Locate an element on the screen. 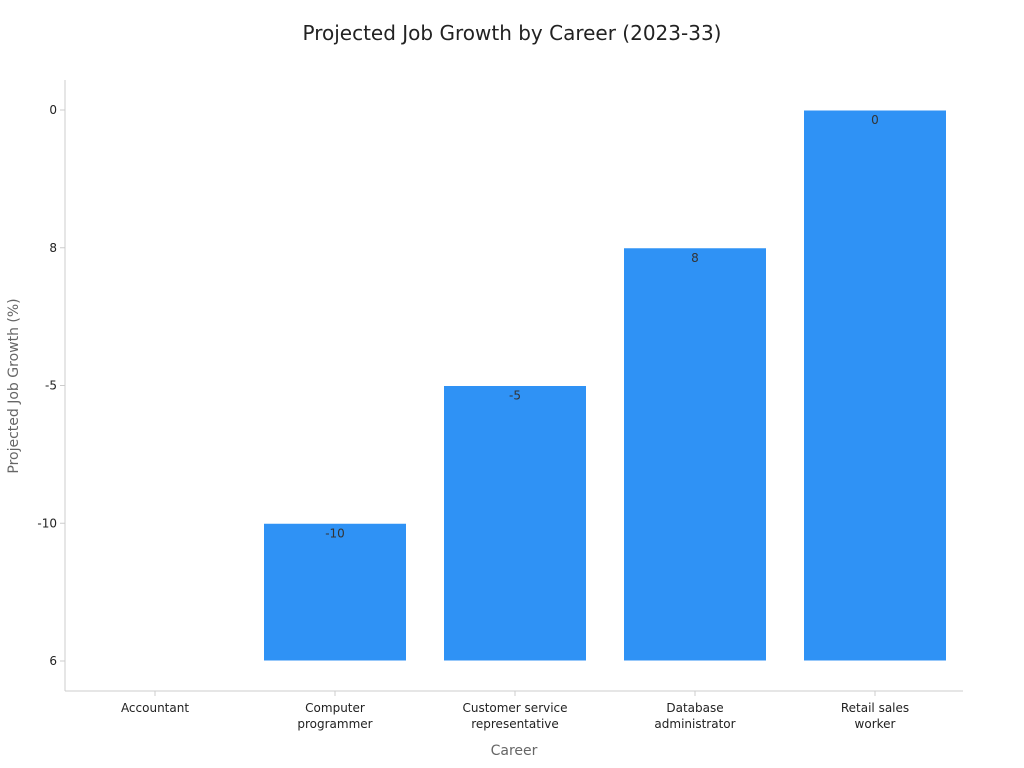  y-tick-label: 0 is located at coordinates (53, 110).